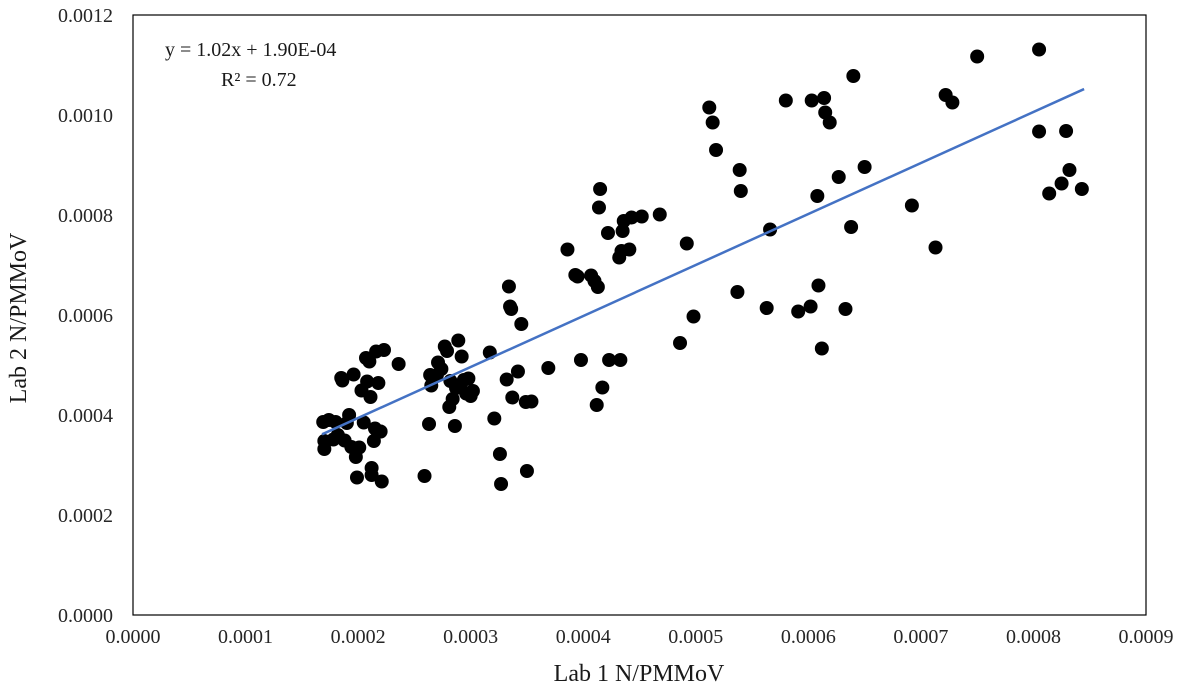  What do you see at coordinates (583, 637) in the screenshot?
I see `x-tick-label: 0.0004` at bounding box center [583, 637].